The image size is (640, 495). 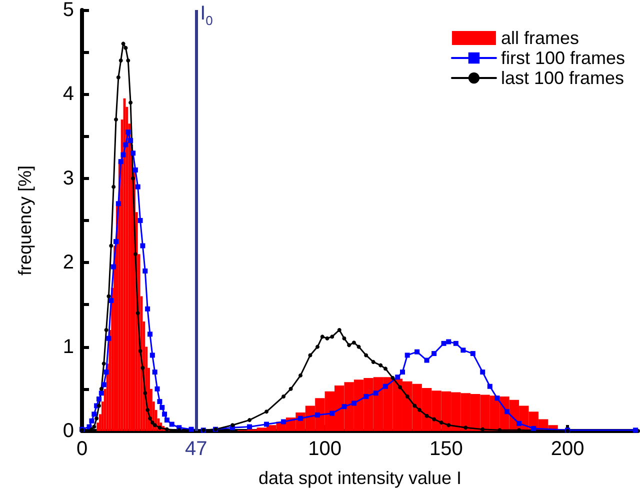 What do you see at coordinates (68, 263) in the screenshot?
I see `y-tick-label: 2` at bounding box center [68, 263].